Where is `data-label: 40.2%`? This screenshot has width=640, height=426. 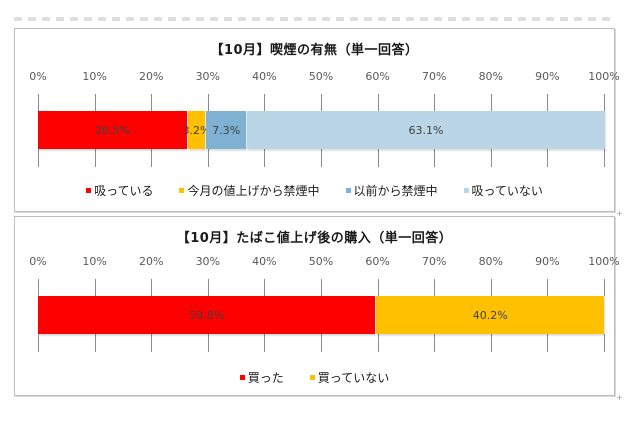
data-label: 40.2% is located at coordinates (490, 315).